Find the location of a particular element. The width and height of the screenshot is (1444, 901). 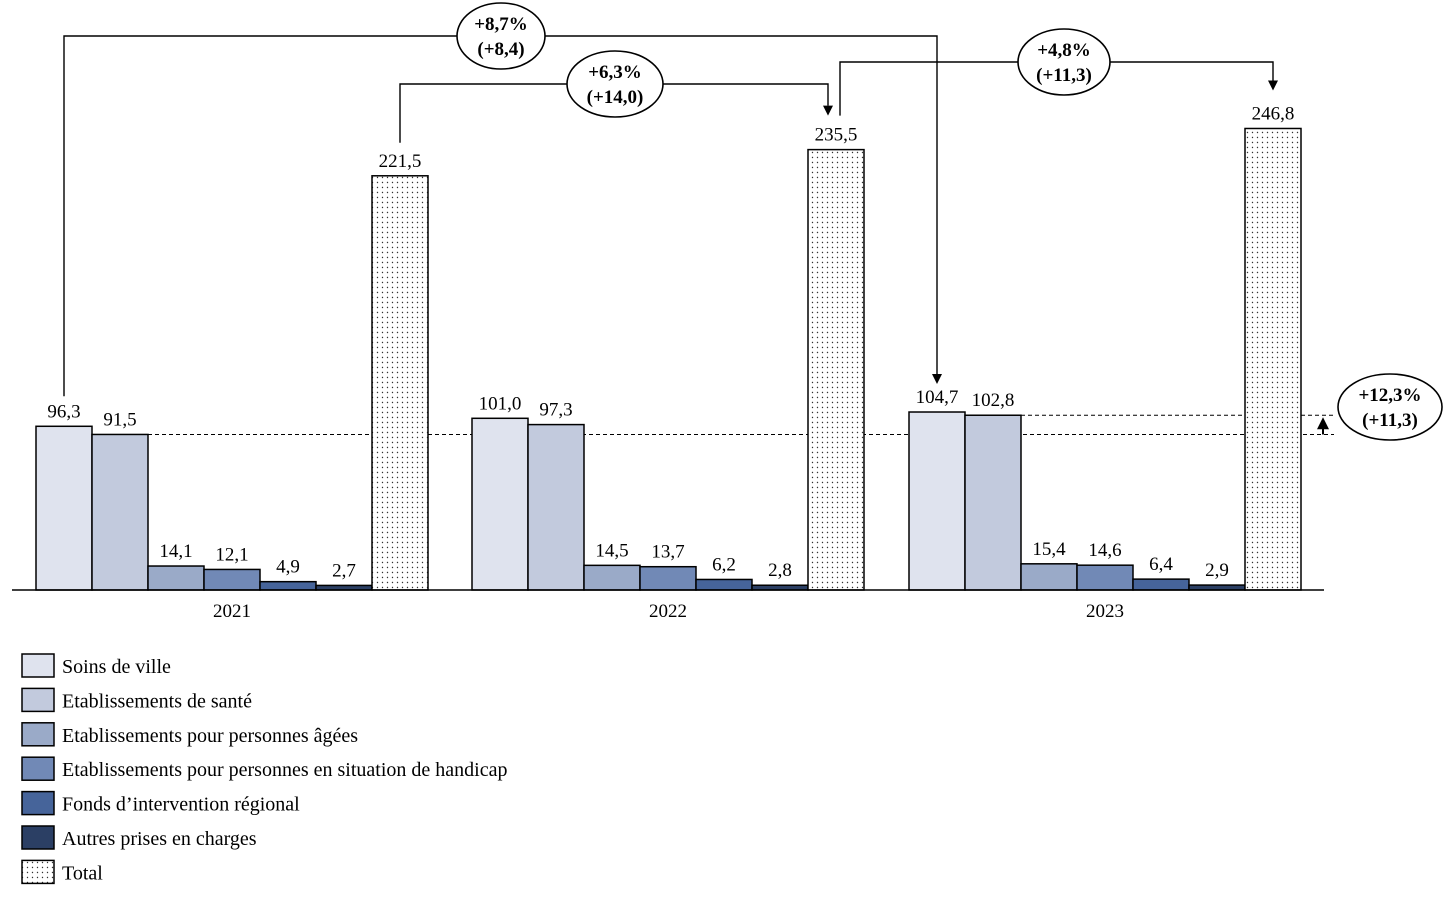

value-label-2021-4: 12,1 is located at coordinates (231, 554).